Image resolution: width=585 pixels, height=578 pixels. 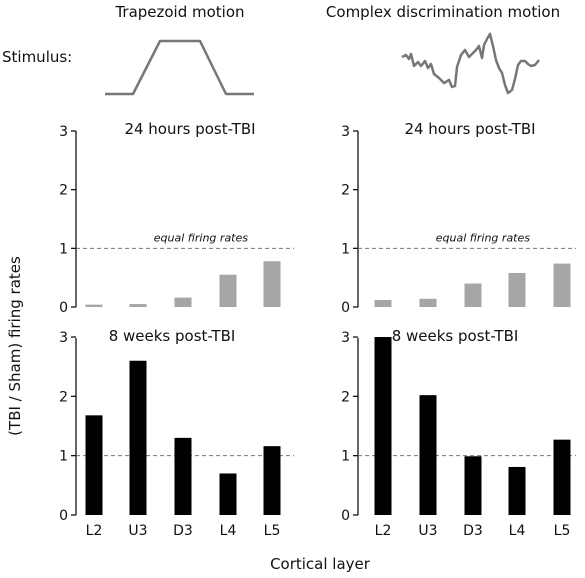 I want to click on panel-top-left: 24 hours post-TBI 0 1 2 3 equal firing rates, so click(x=176, y=218).